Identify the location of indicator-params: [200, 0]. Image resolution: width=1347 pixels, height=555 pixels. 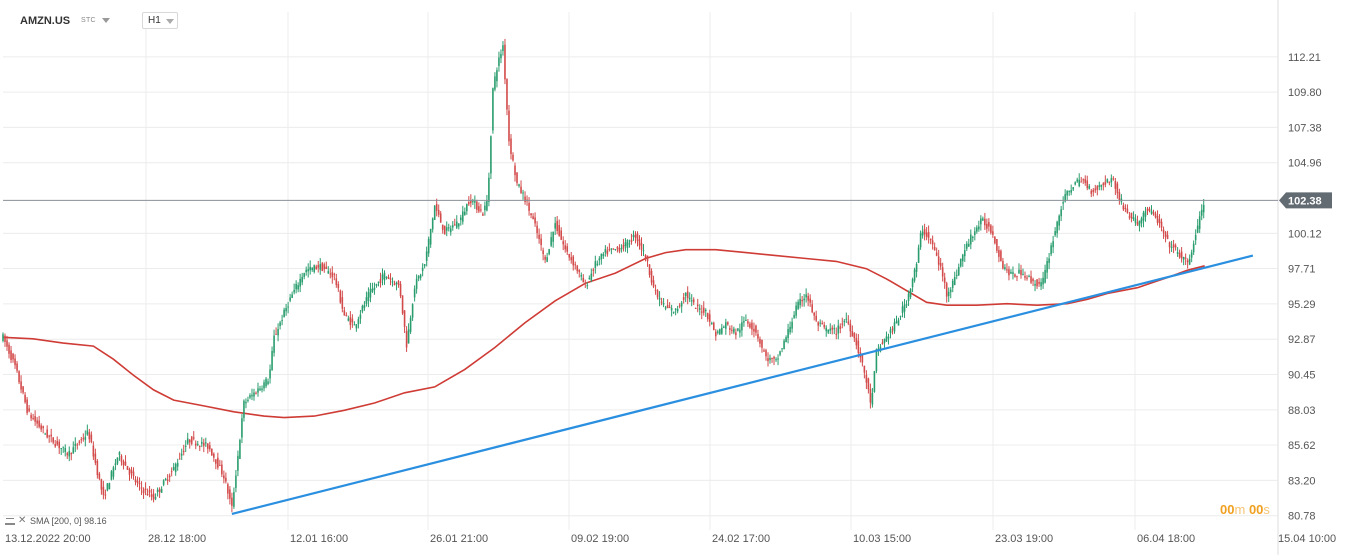
(66, 521).